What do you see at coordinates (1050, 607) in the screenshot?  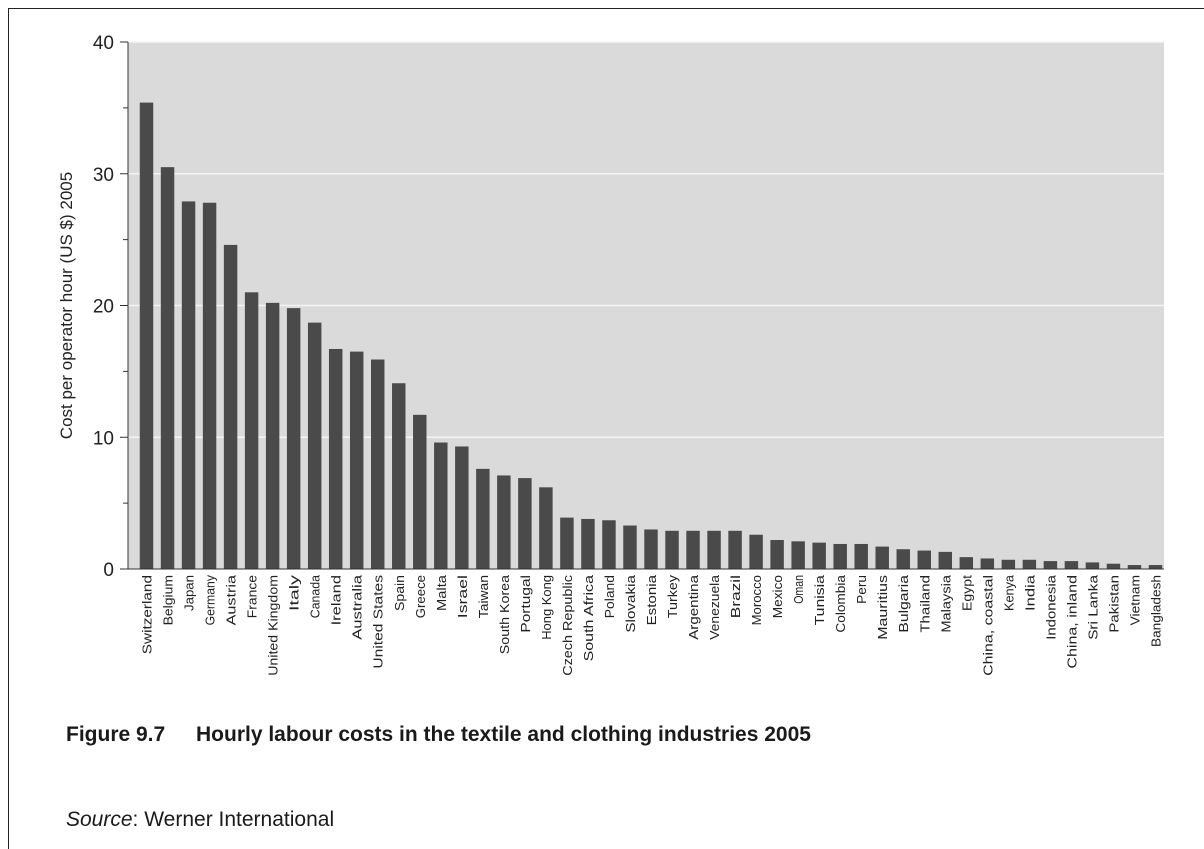 I see `x-tick-label: Indonesia` at bounding box center [1050, 607].